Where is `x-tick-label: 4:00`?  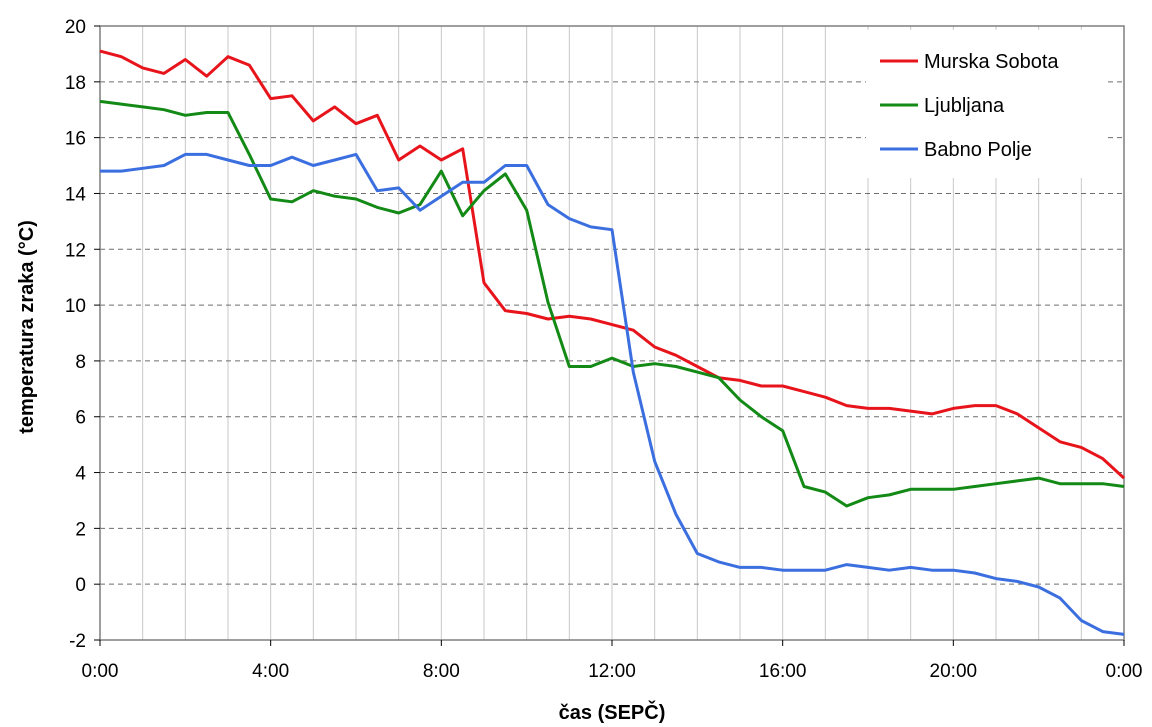
x-tick-label: 4:00 is located at coordinates (270, 671).